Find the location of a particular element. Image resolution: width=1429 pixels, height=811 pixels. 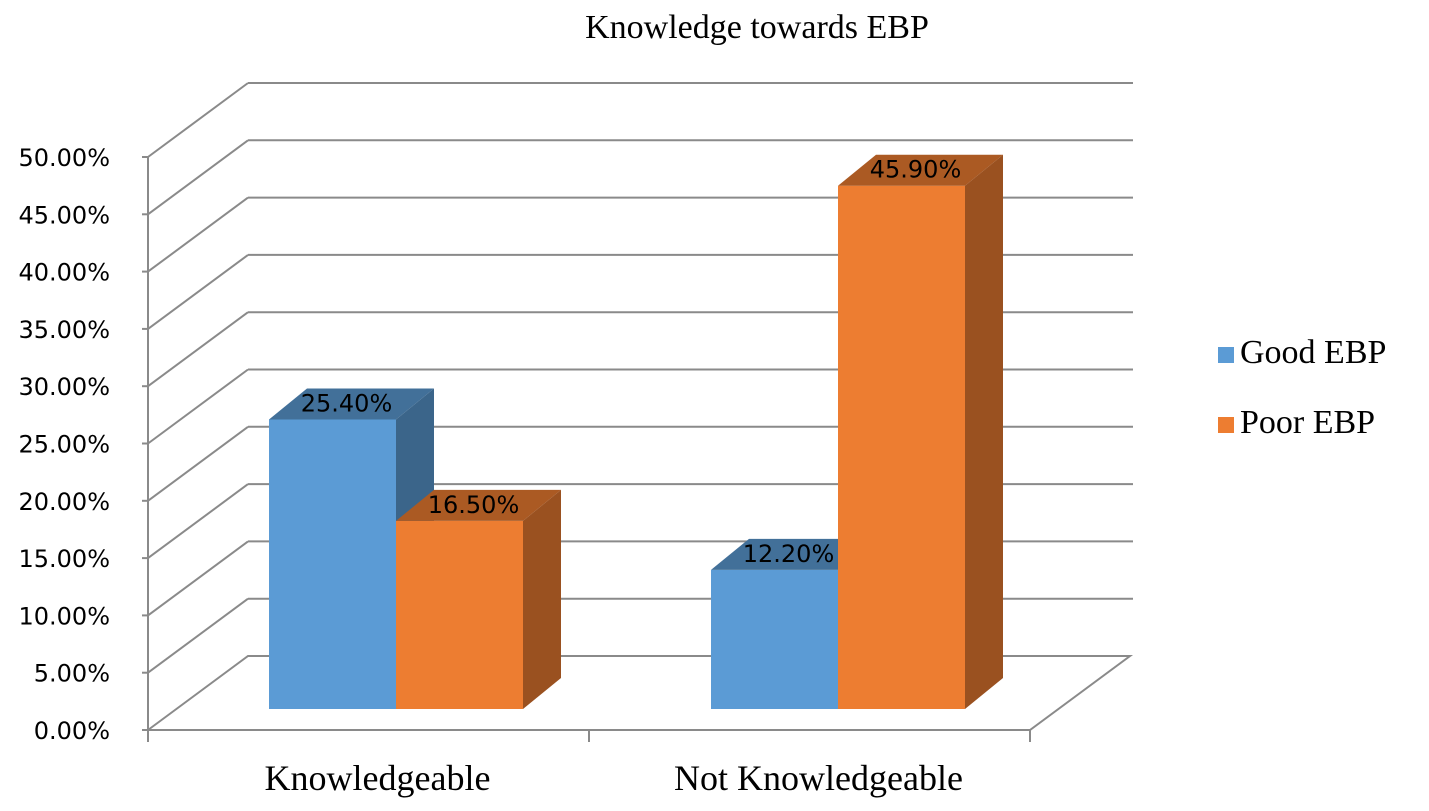

bar-good-ebp is located at coordinates (351, 548).